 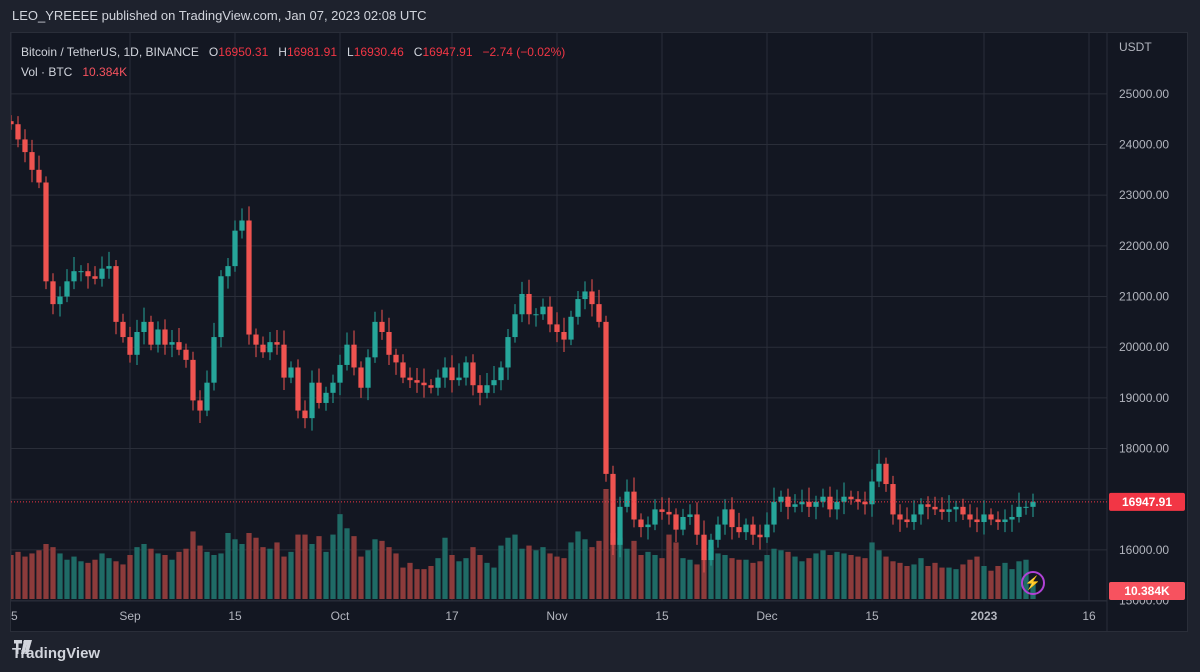 I want to click on legend-volume-label: Vol · BTC, so click(x=47, y=72).